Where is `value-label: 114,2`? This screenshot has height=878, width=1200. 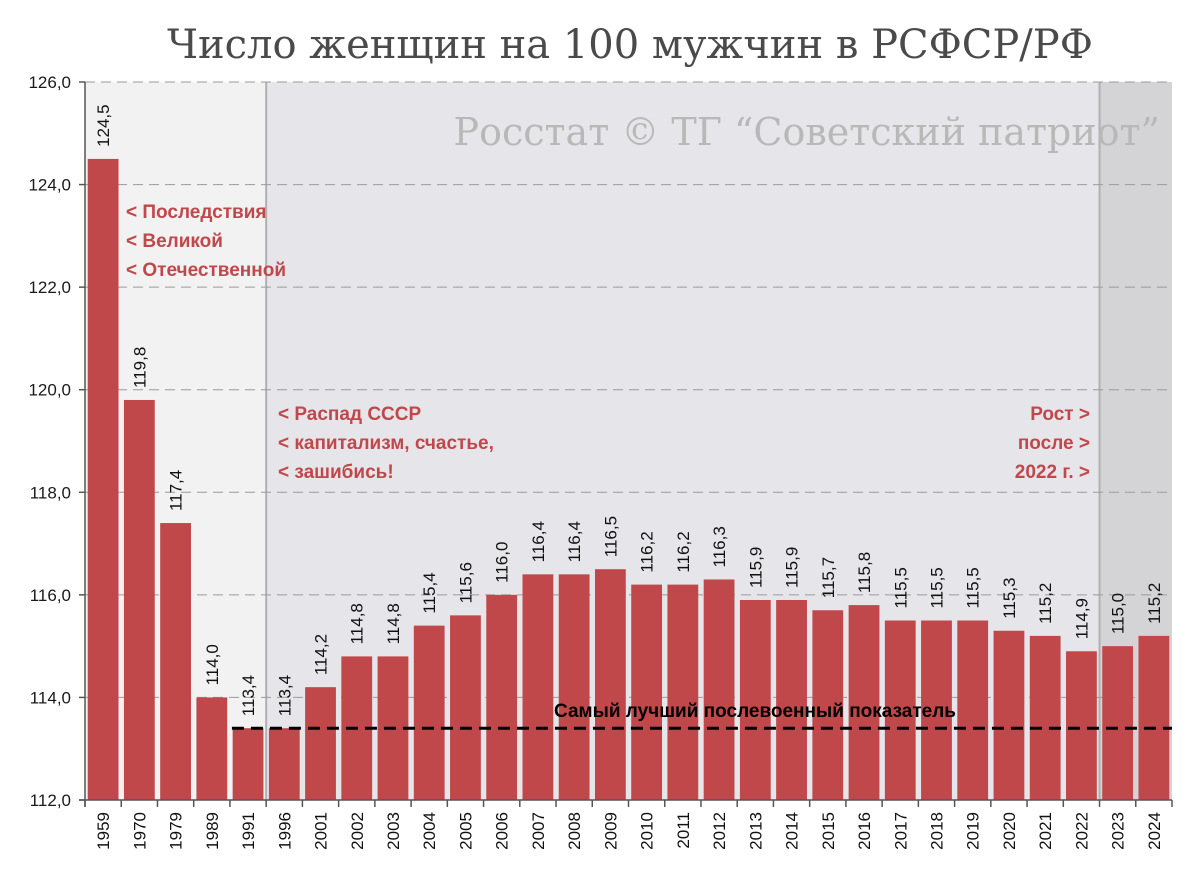 value-label: 114,2 is located at coordinates (321, 654).